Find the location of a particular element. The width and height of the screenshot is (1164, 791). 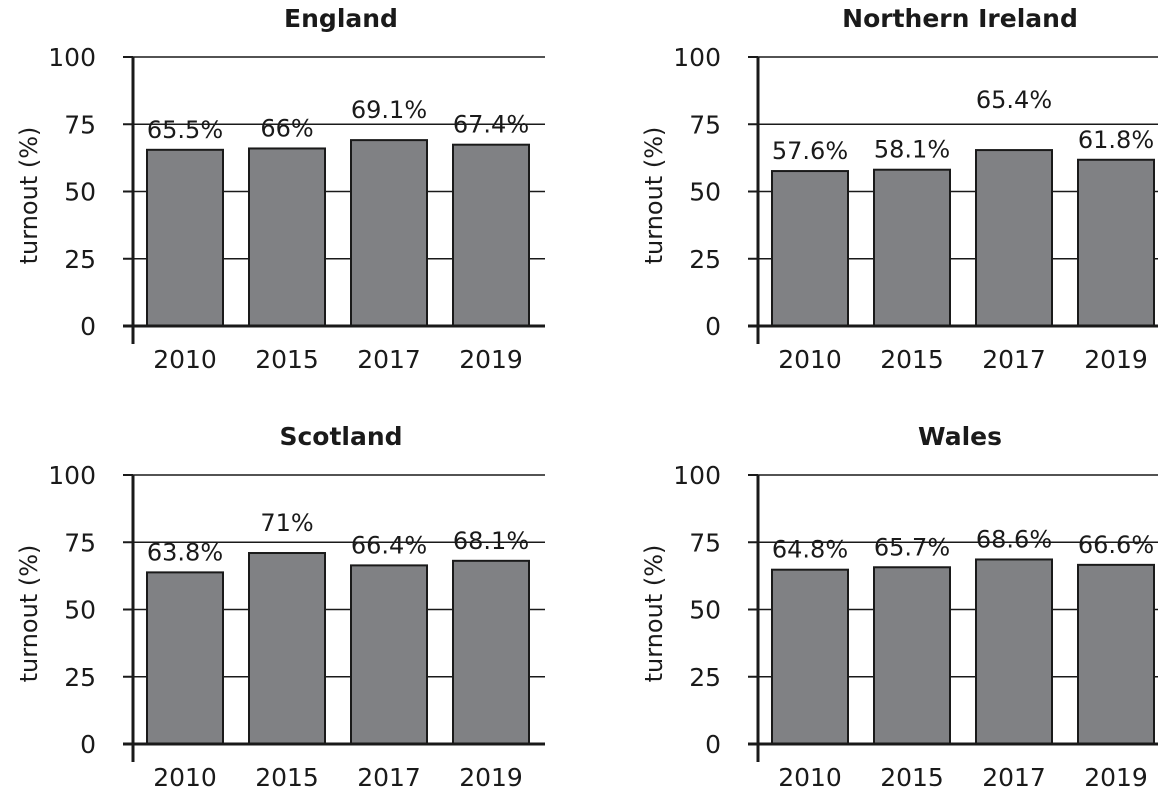

data-label-2010: 57.6% is located at coordinates (810, 151).